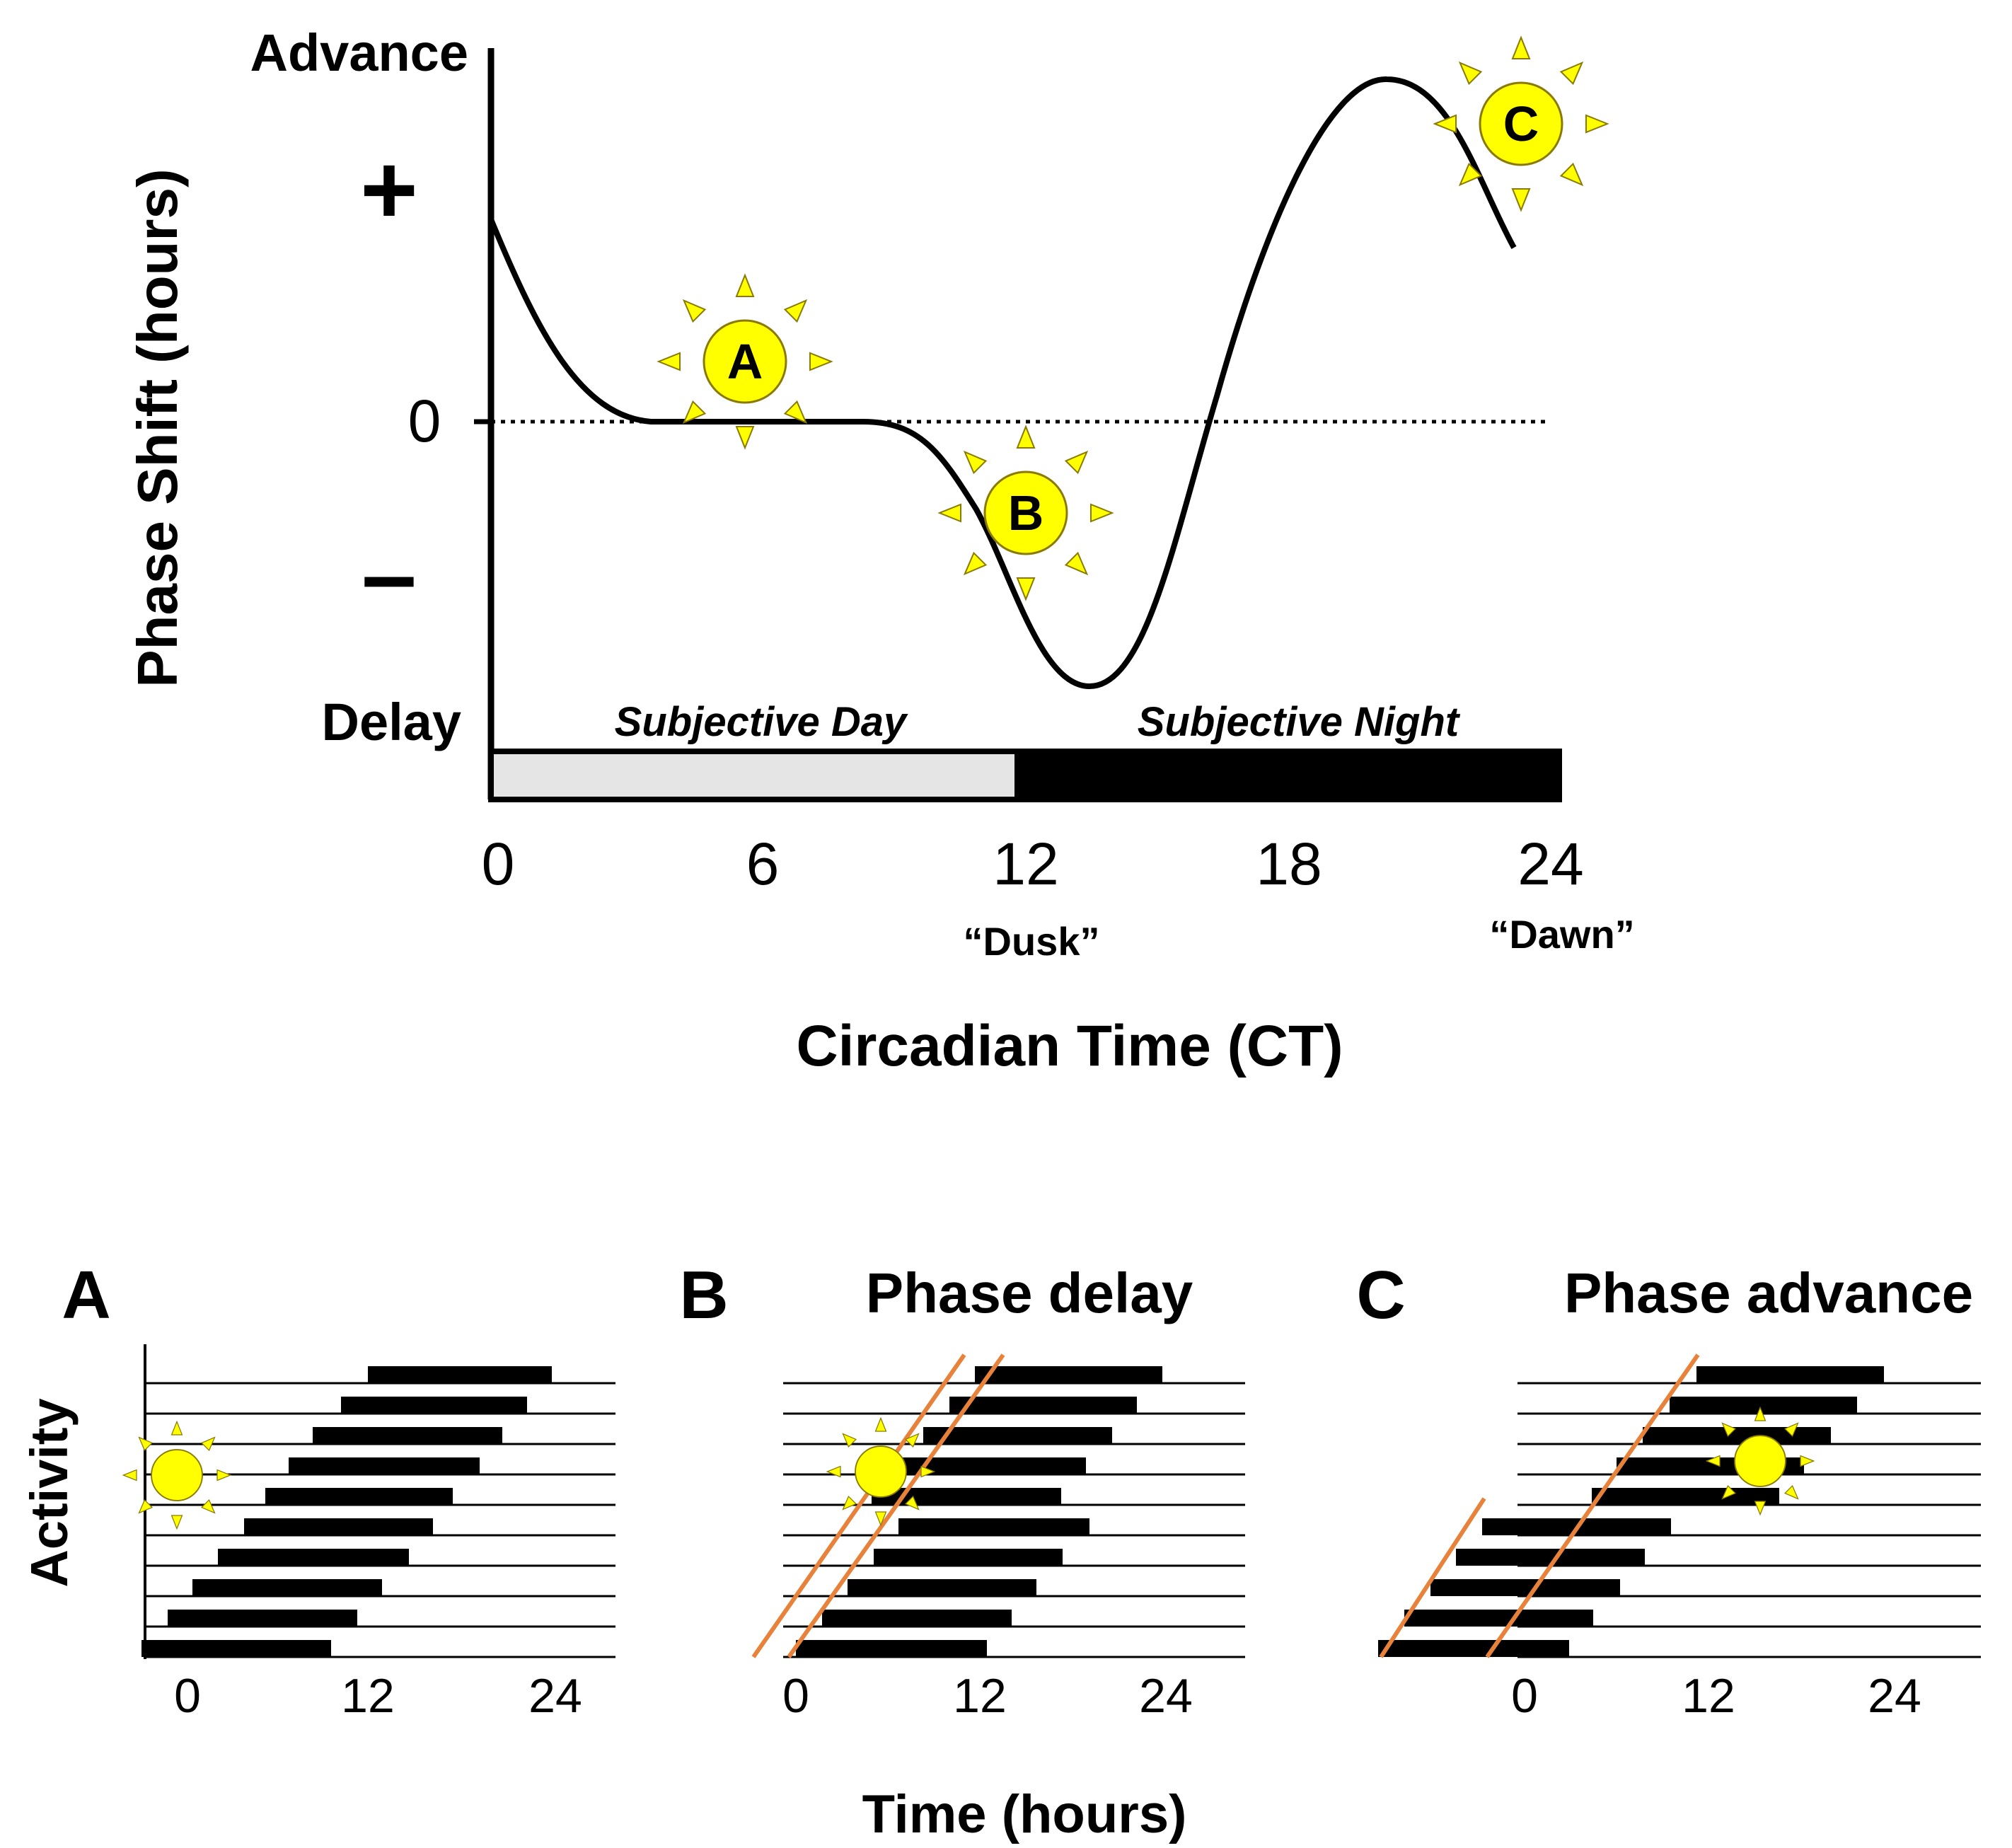 The height and width of the screenshot is (1848, 2012). Describe the element at coordinates (1166, 1696) in the screenshot. I see `panel-b-tick: 24` at that location.